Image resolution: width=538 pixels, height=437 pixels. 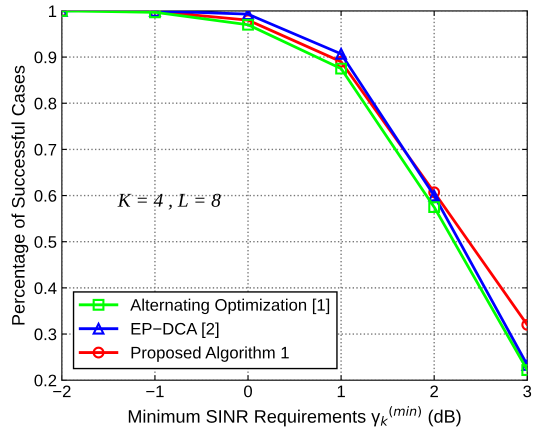 I want to click on x-tick-label: 2, so click(x=434, y=391).